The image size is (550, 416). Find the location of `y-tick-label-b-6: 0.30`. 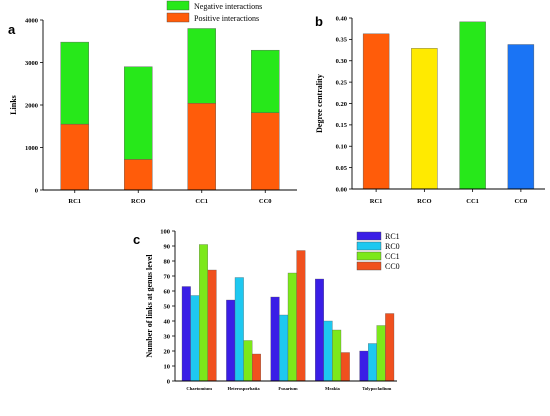

y-tick-label-b-6: 0.30 is located at coordinates (341, 61).